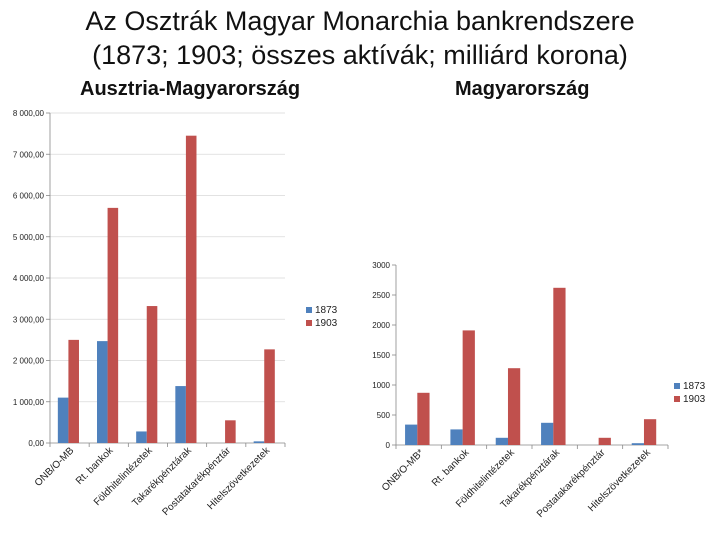 The image size is (720, 540). What do you see at coordinates (29, 278) in the screenshot?
I see `y-tick-label: 4 000,00` at bounding box center [29, 278].